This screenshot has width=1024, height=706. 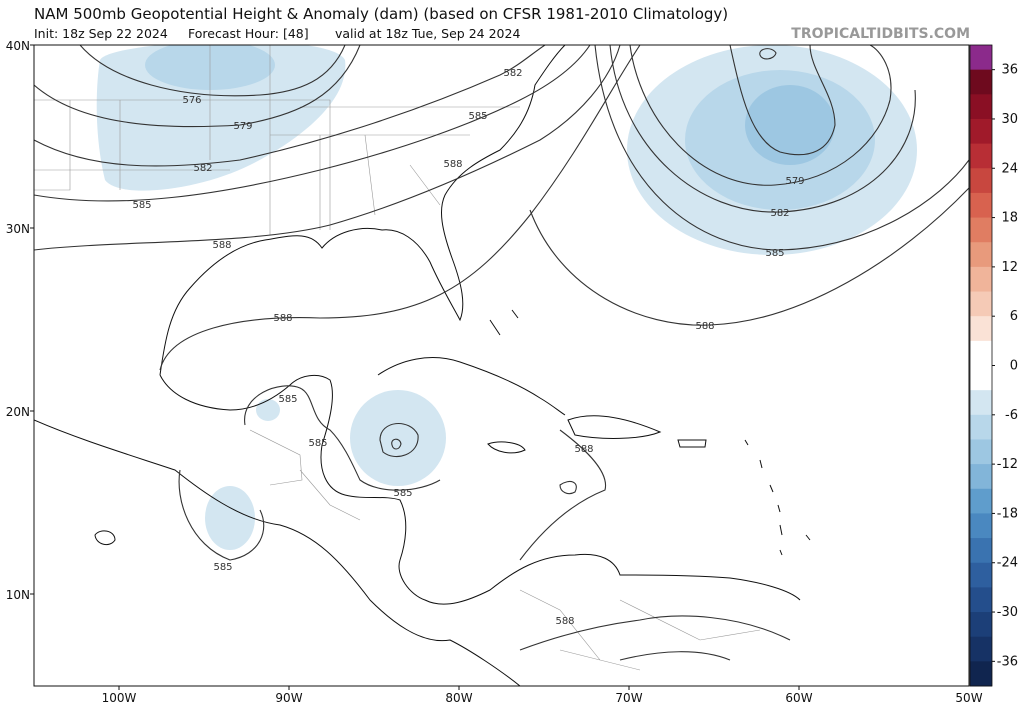 I want to click on init-time: Init: 18z Sep 22 2024, so click(x=101, y=33).